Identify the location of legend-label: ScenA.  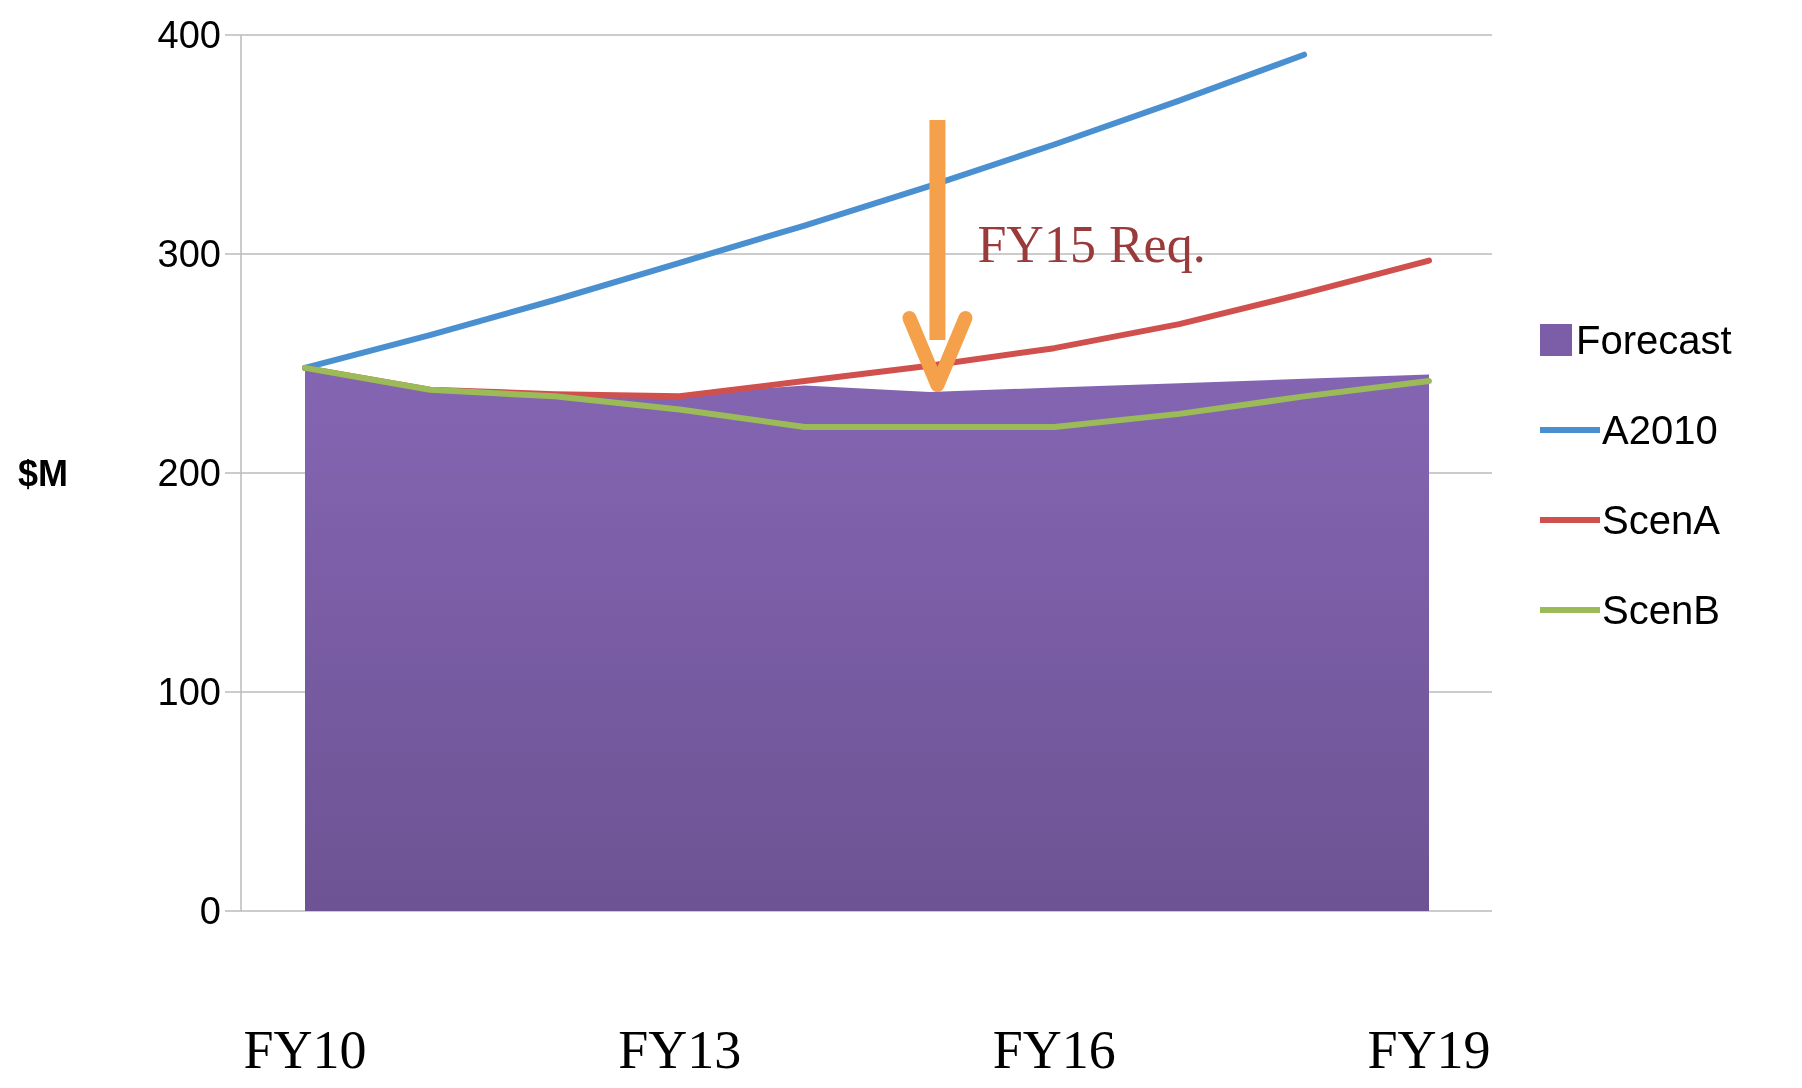
(1661, 520).